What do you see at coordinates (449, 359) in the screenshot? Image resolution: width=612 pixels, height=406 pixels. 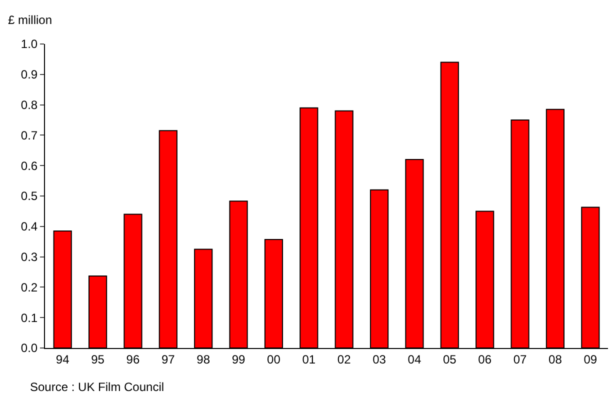 I see `x-tick-label: 05` at bounding box center [449, 359].